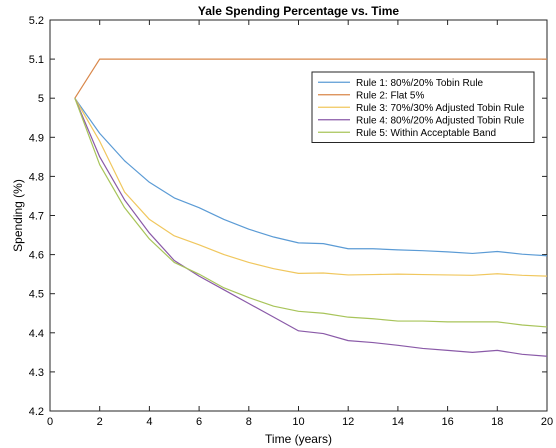 The image size is (556, 448). I want to click on x-tick-label: 6, so click(199, 422).